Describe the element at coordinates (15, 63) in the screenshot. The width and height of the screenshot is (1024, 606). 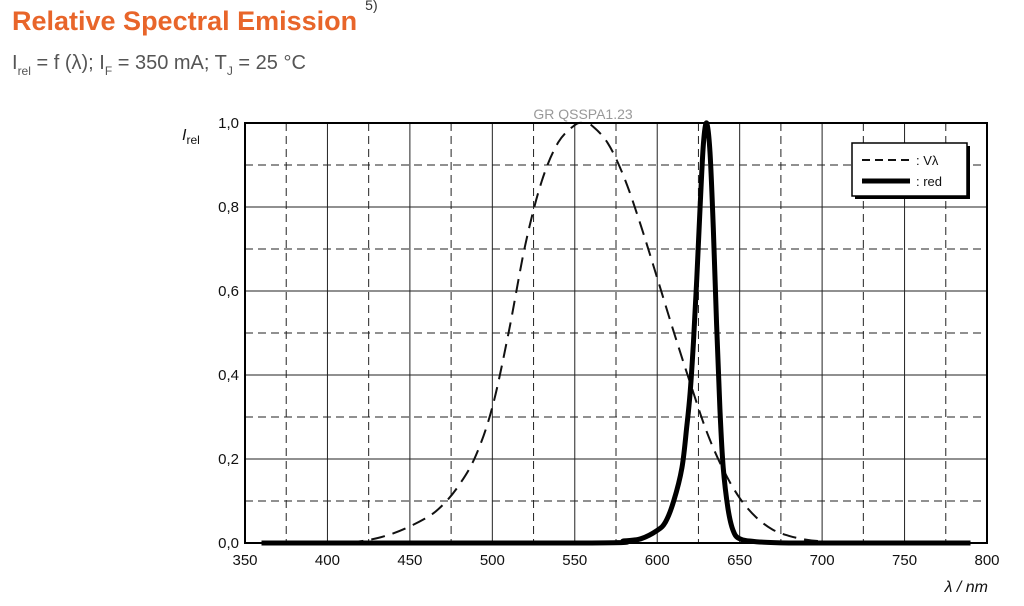
I see `subtitle-part: I` at that location.